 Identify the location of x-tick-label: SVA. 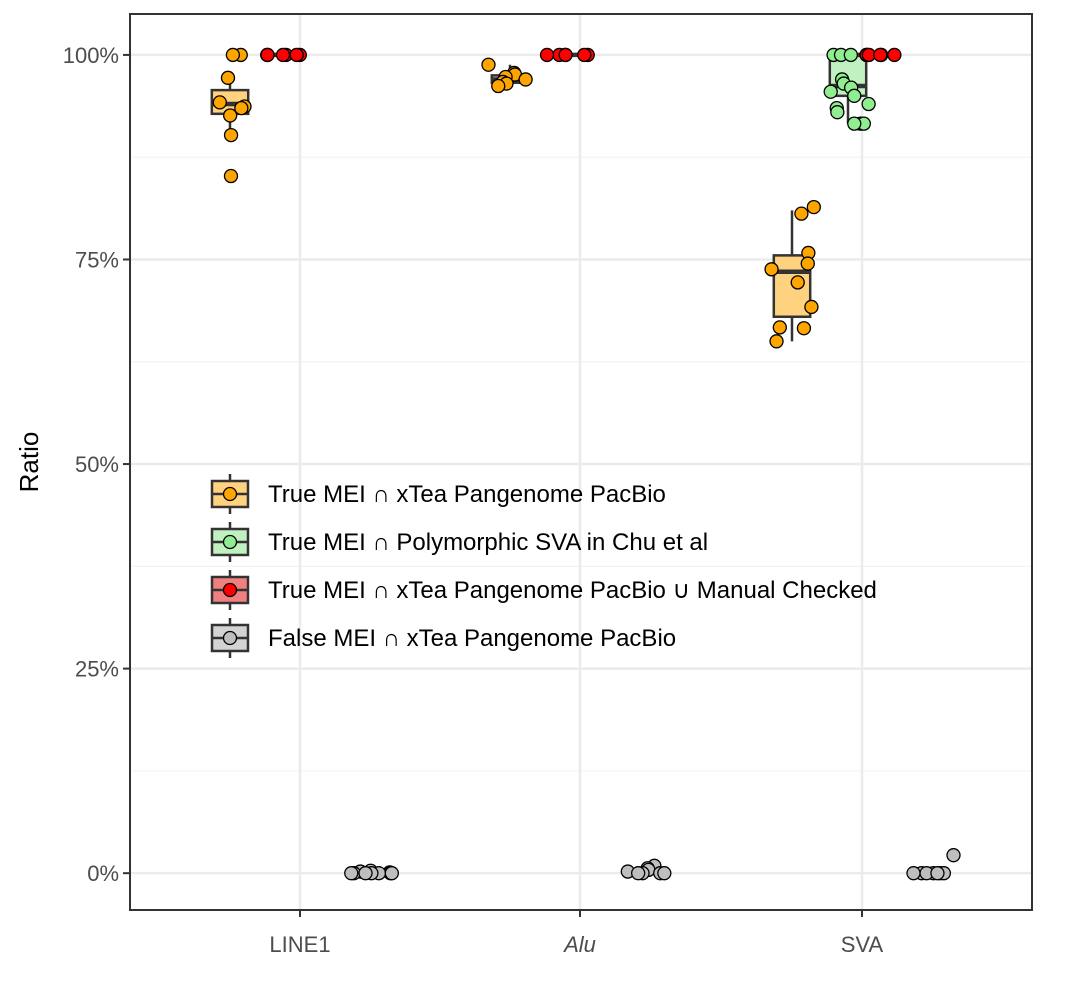
(862, 944).